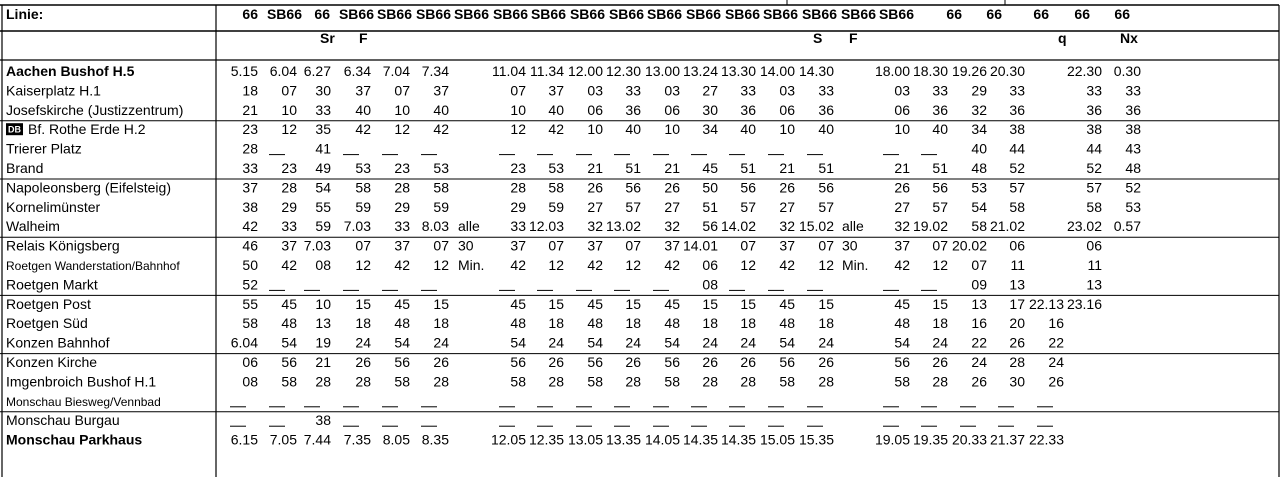  What do you see at coordinates (710, 362) in the screenshot?
I see `departure-time: 26` at bounding box center [710, 362].